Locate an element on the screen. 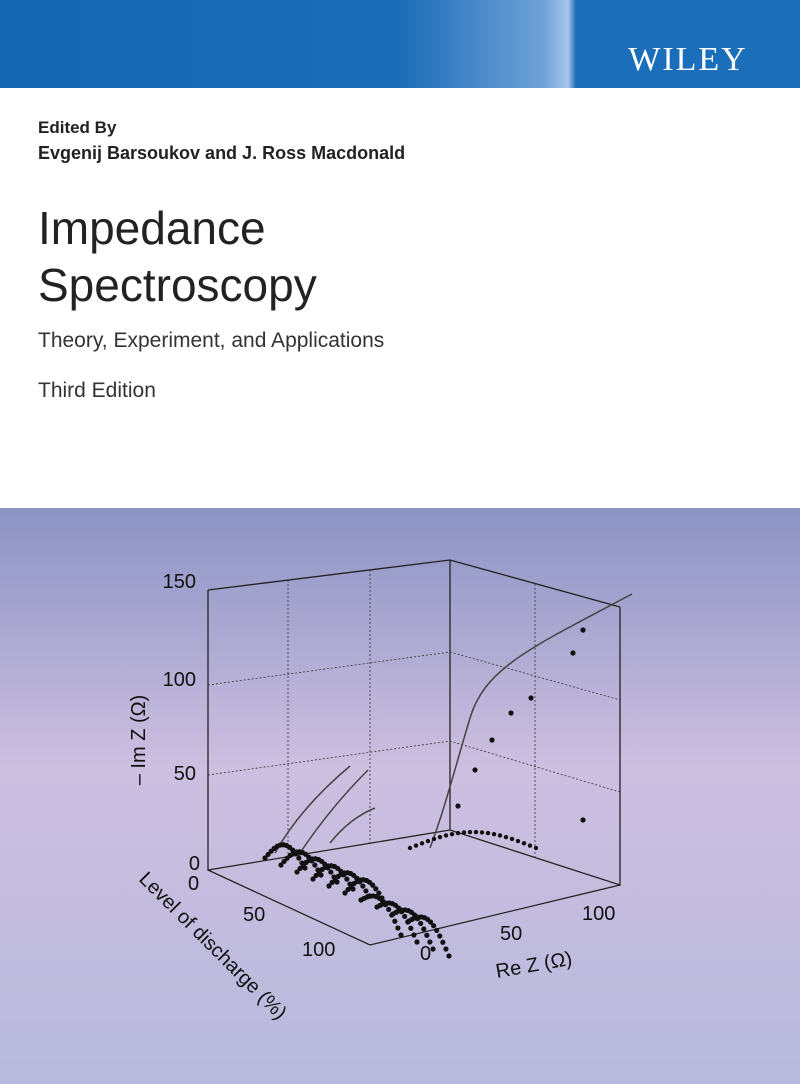 The height and width of the screenshot is (1084, 800). editors-label: Edited By is located at coordinates (77, 127).